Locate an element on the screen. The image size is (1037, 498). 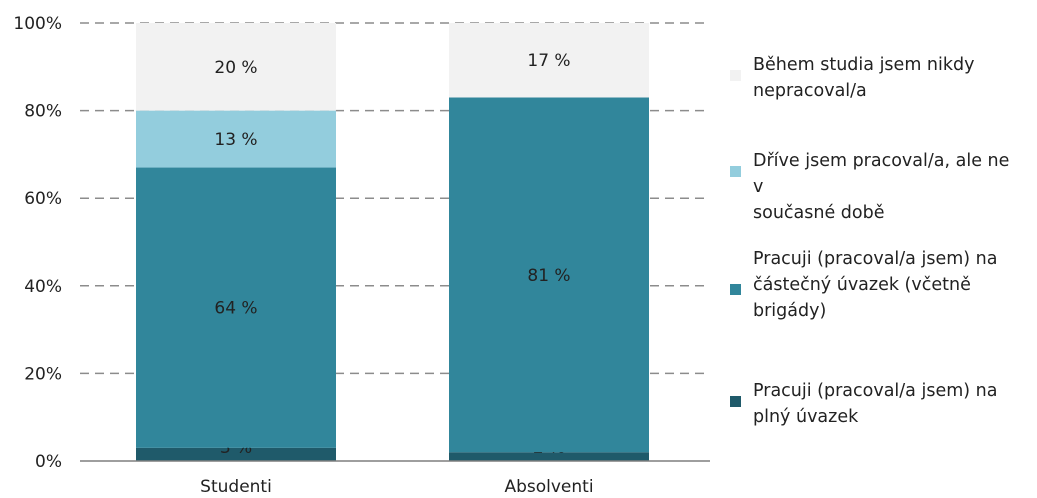
x-category-label: Studenti is located at coordinates (236, 487).